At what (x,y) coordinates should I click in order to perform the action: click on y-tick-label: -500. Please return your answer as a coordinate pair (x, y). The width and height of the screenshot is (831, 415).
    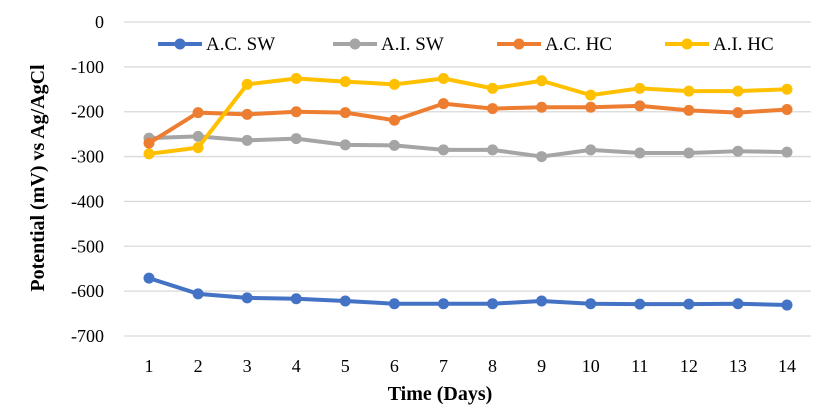
    Looking at the image, I should click on (87, 246).